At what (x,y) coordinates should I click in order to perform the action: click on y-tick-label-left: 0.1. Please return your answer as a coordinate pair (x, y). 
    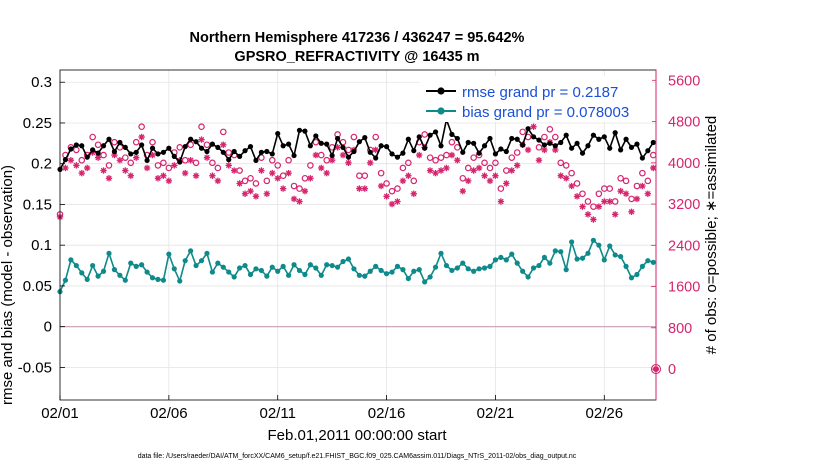
    Looking at the image, I should click on (41, 245).